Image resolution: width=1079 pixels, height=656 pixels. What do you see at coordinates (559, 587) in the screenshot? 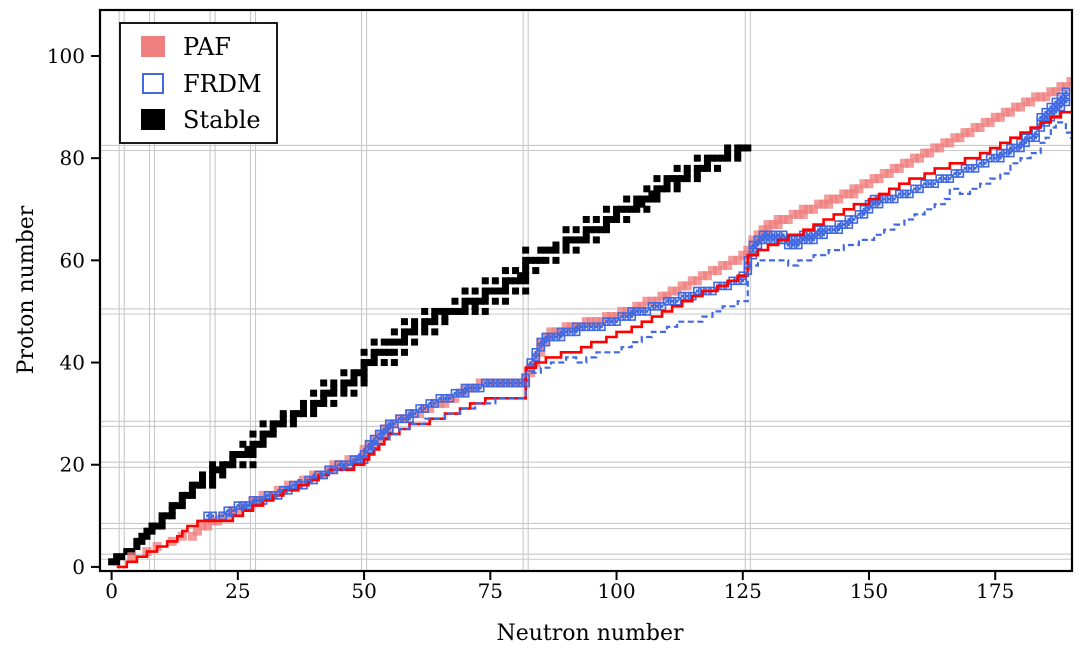
I see `x-axis-ticks: 0 25 50 75 100 125 150 175` at bounding box center [559, 587].